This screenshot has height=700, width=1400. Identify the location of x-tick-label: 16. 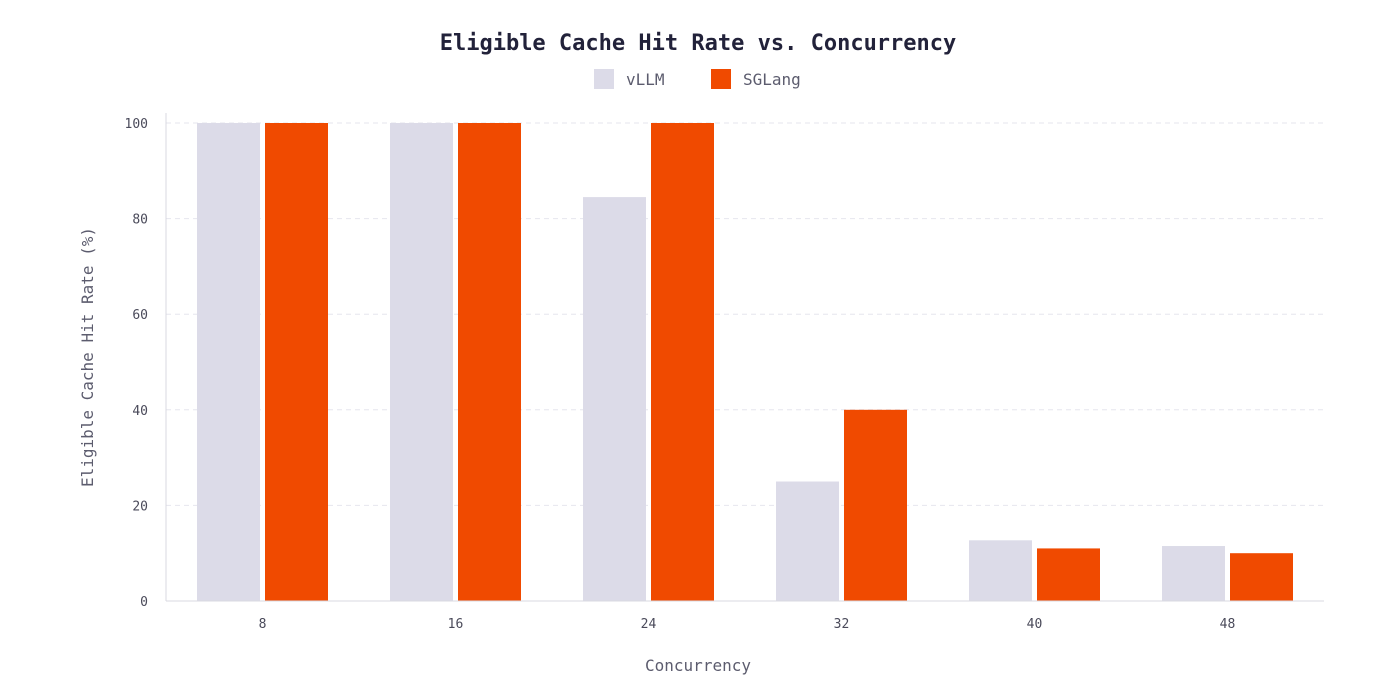
(456, 624).